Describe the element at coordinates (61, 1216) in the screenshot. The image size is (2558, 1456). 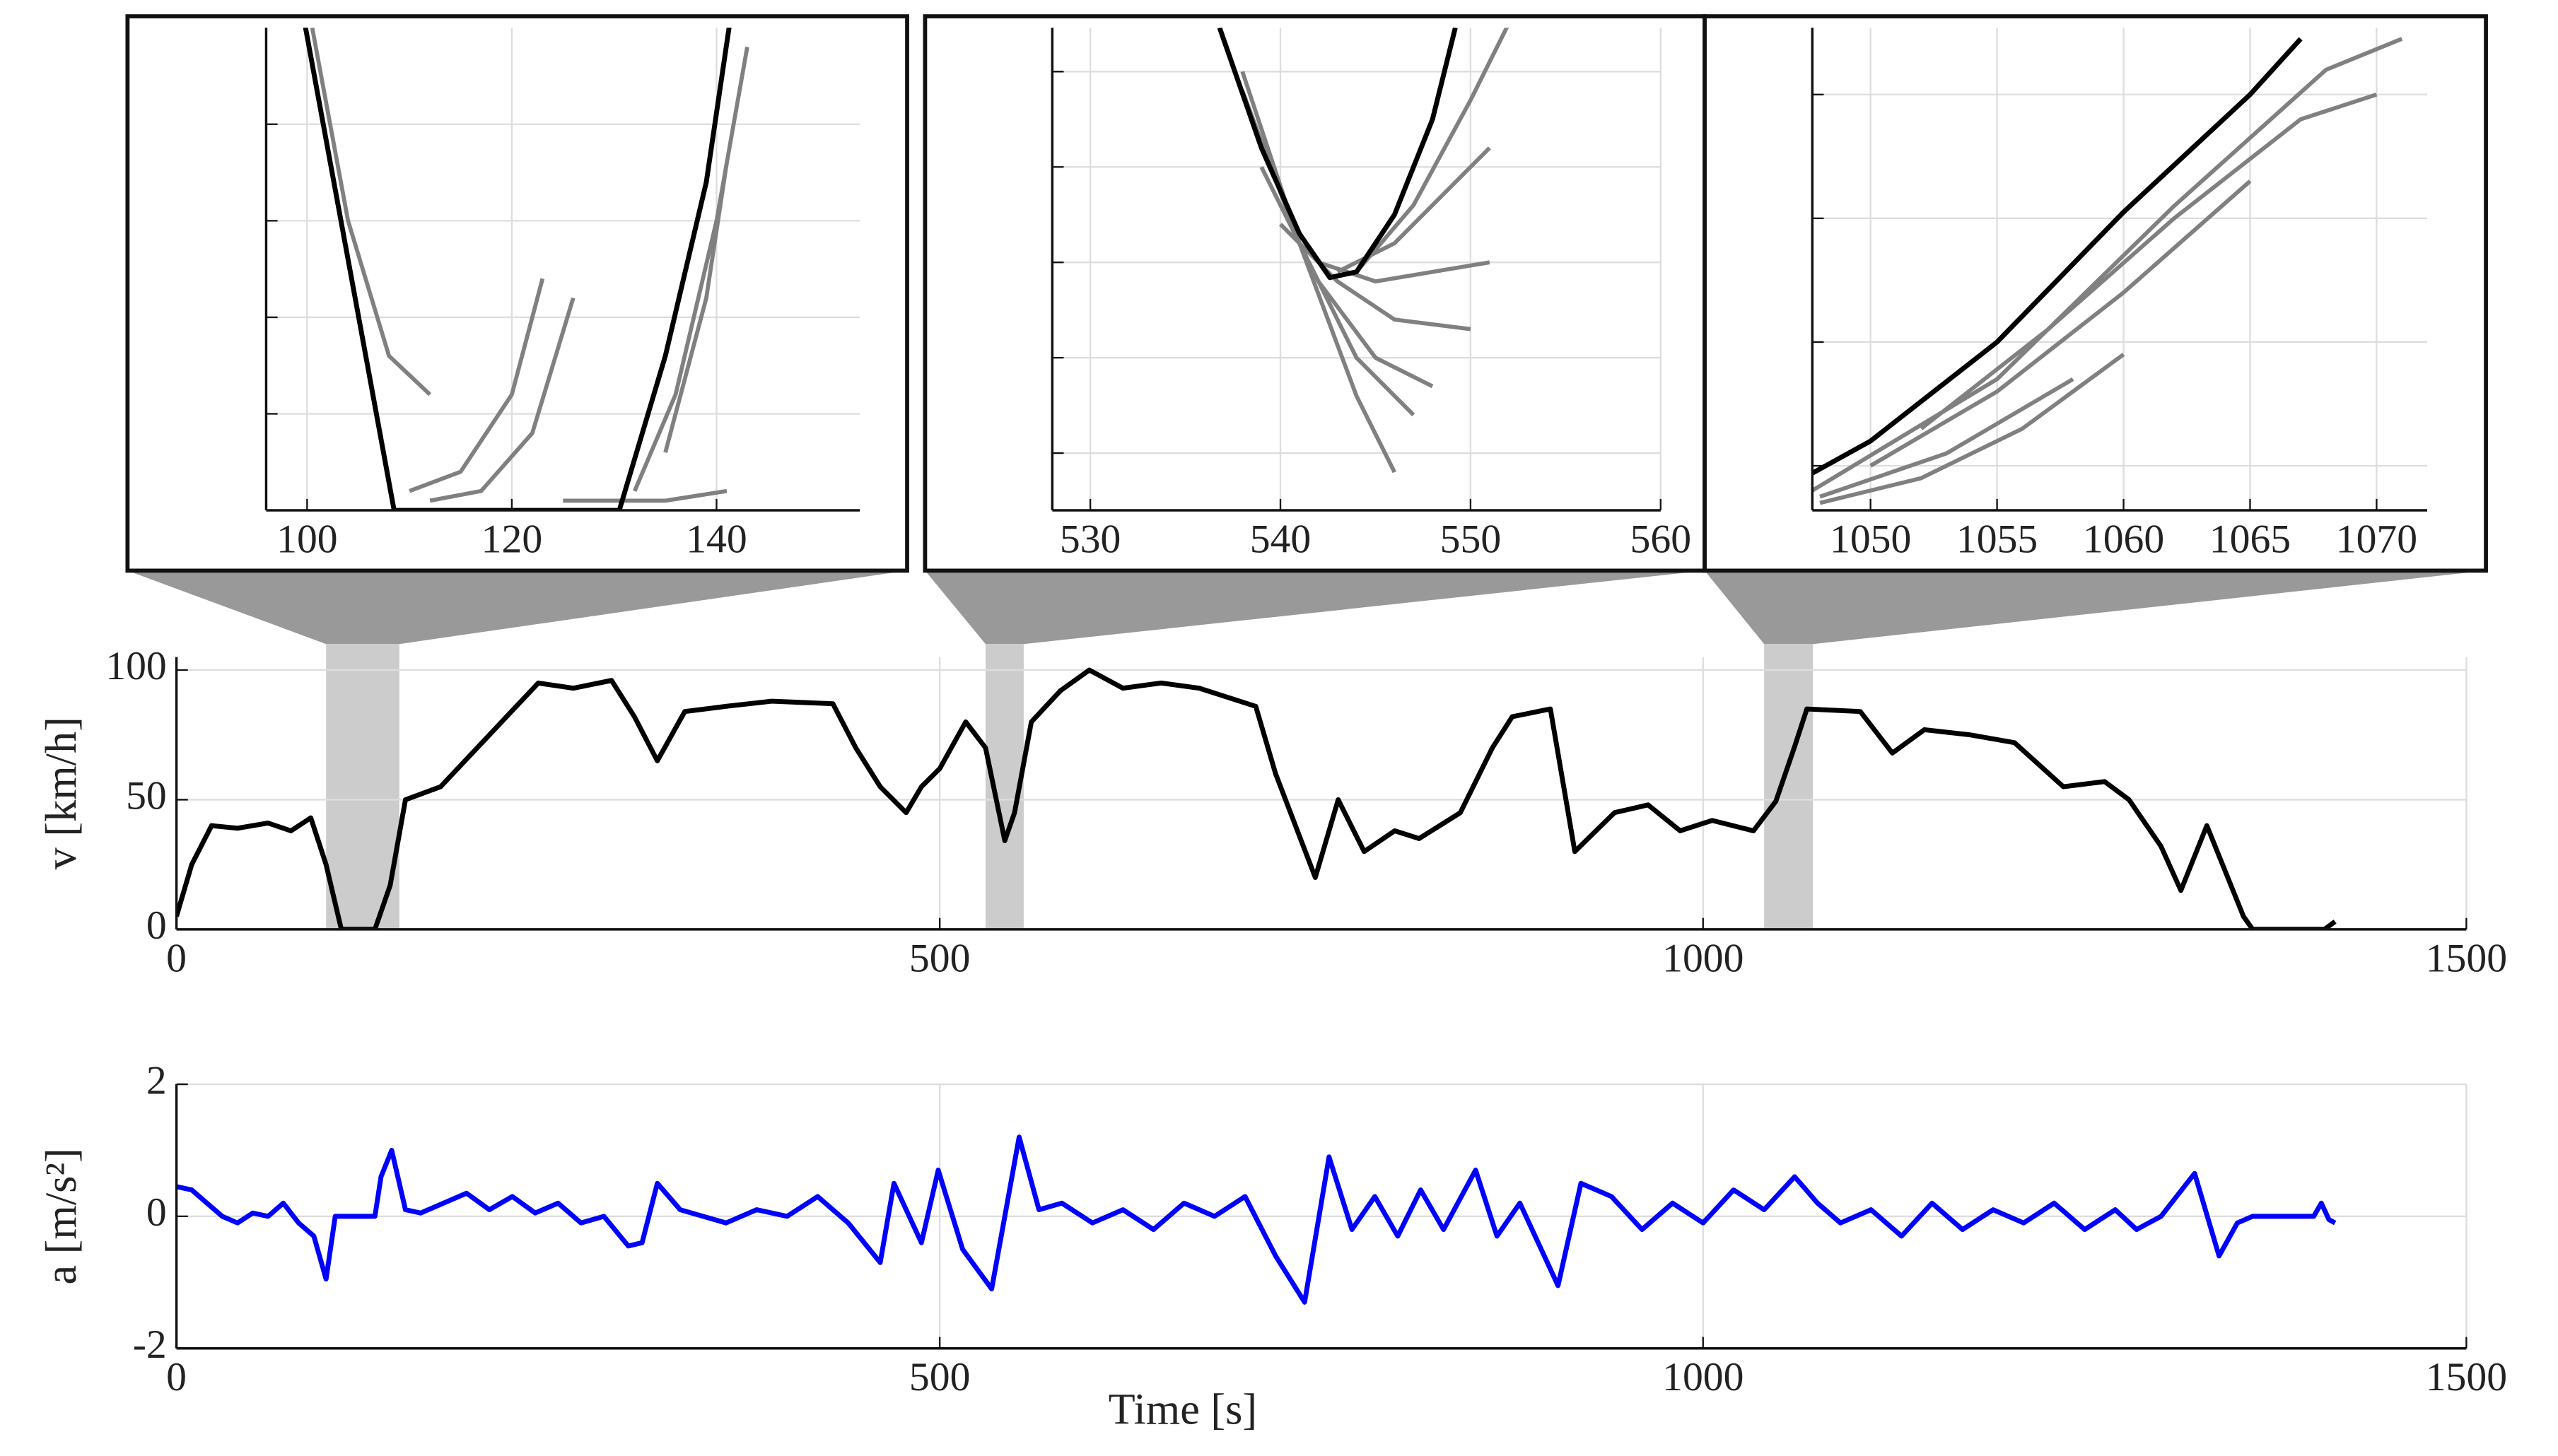
I see `y-axis-label: a [m/s²]` at that location.